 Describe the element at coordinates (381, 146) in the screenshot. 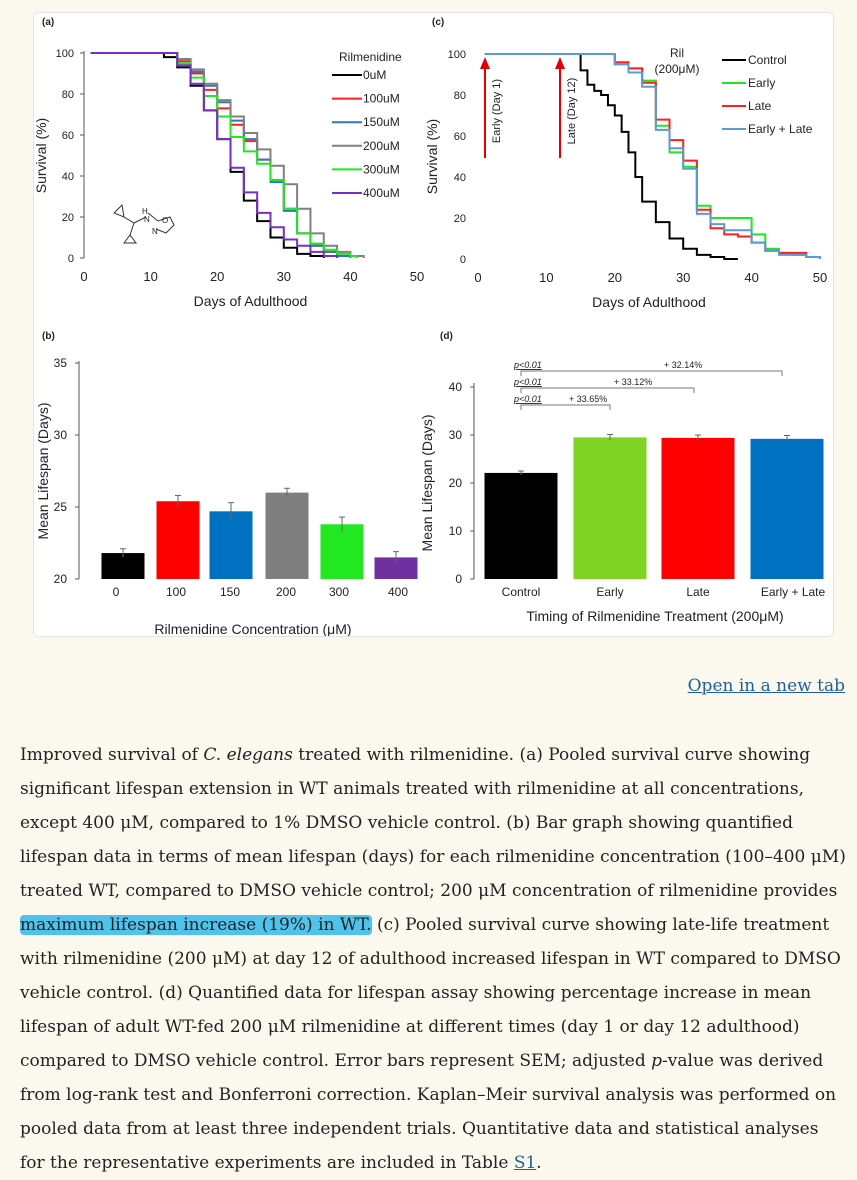

I see `a-legend-label-200uM: 200uM` at that location.